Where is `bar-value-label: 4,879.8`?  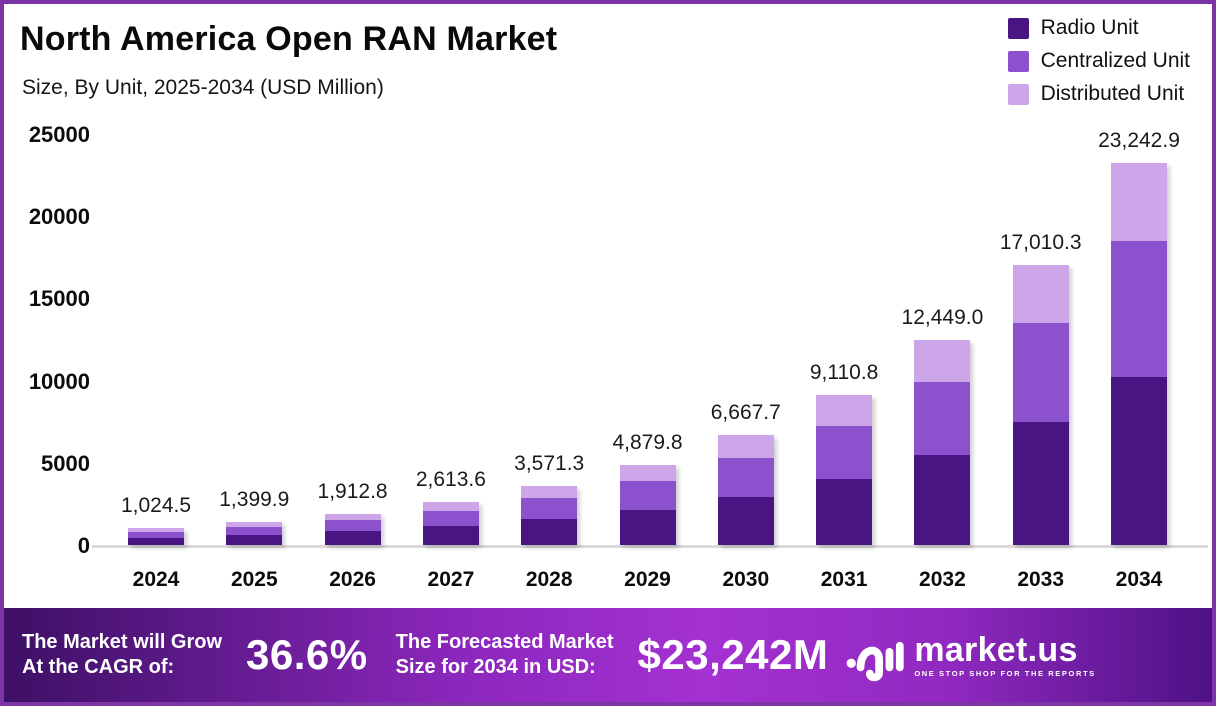
bar-value-label: 4,879.8 is located at coordinates (647, 442).